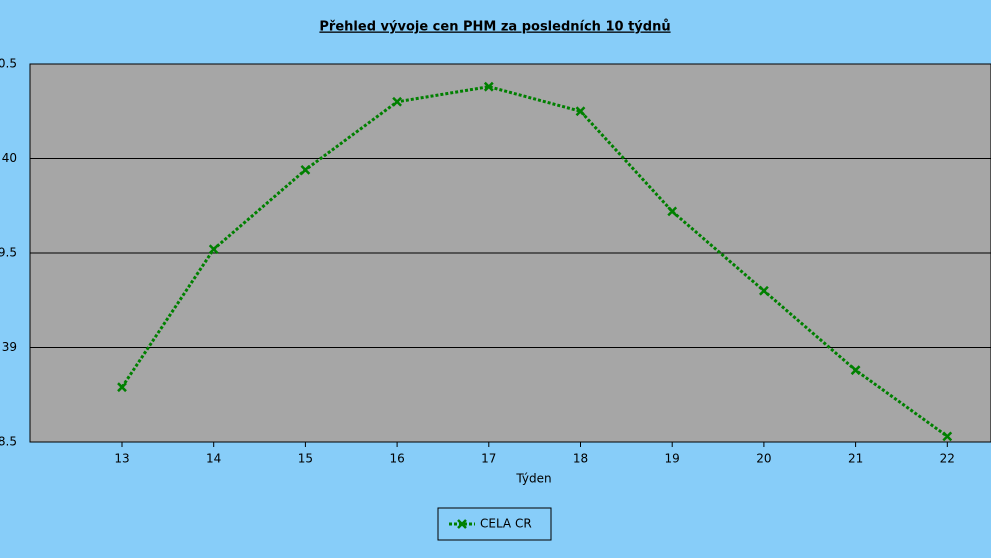 This screenshot has width=991, height=558. Describe the element at coordinates (855, 459) in the screenshot. I see `x-tick-label: 21` at that location.